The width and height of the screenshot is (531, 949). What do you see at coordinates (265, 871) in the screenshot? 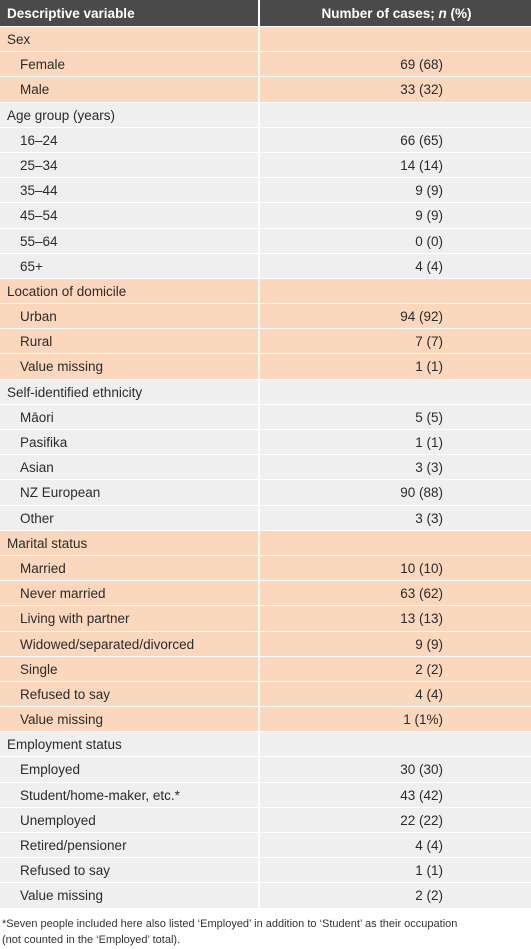
I see `table-row: Refused to say 1 (1)` at bounding box center [265, 871].